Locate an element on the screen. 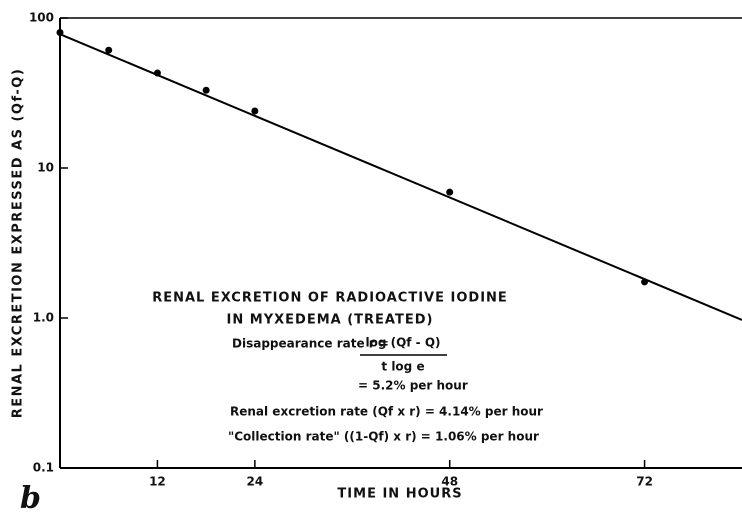 This screenshot has height=515, width=742. y-tick-label: 100 is located at coordinates (41, 18).